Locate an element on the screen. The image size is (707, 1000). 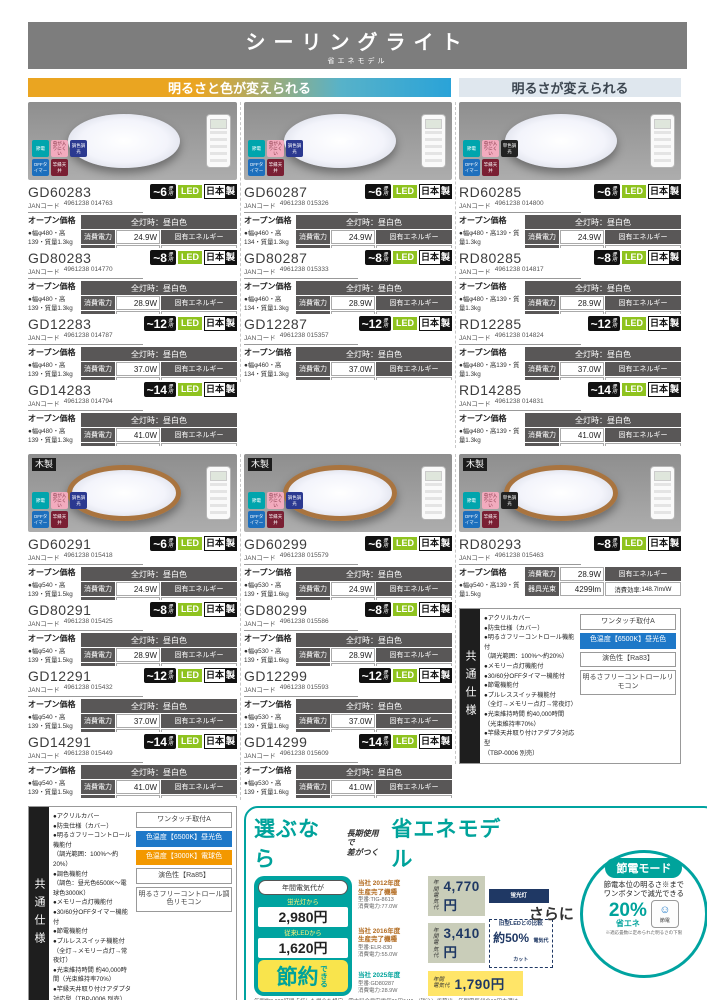
feature-badge-icon: 虫が入りにくい is located at coordinates (59, 500).